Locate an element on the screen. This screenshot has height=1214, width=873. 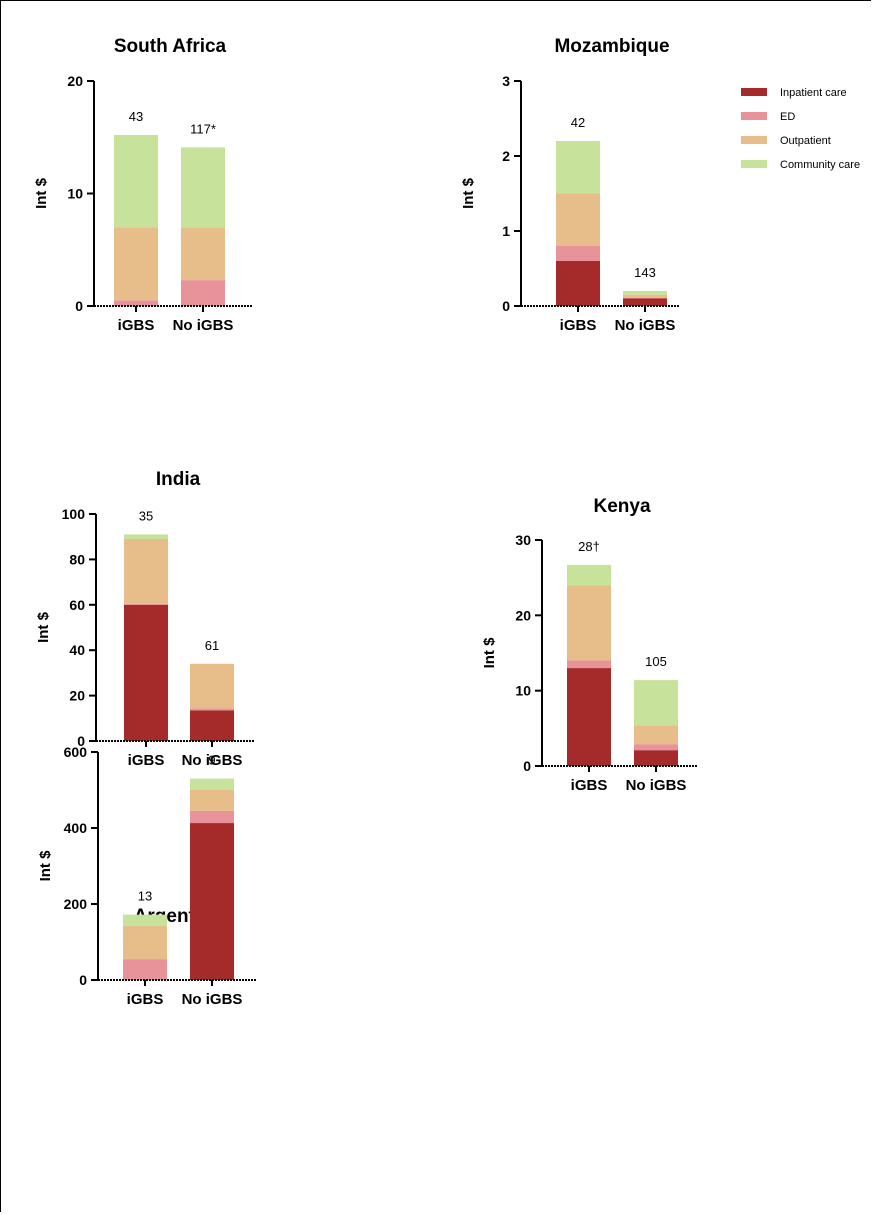
y-tick-label: 30 is located at coordinates (523, 540).